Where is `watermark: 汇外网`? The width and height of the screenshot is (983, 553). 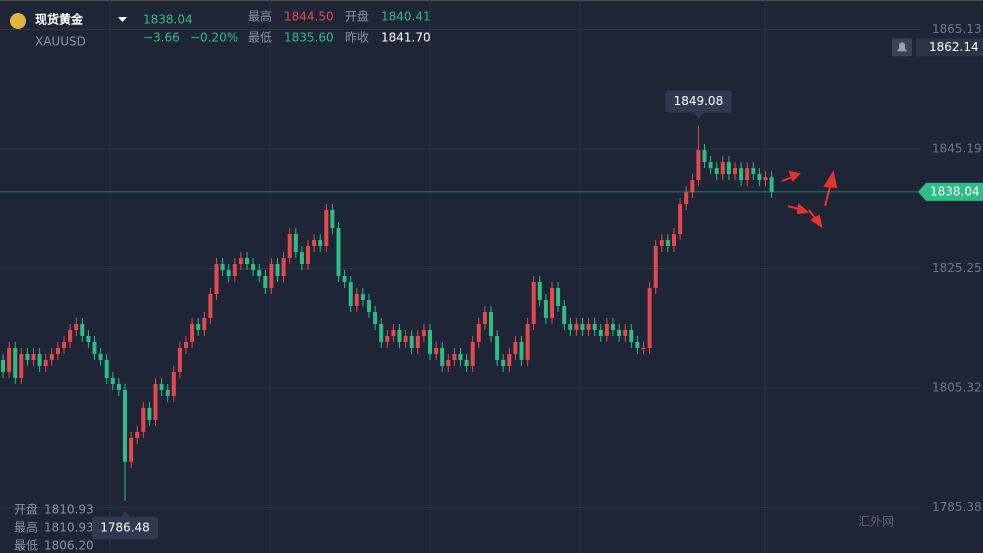 watermark: 汇外网 is located at coordinates (876, 522).